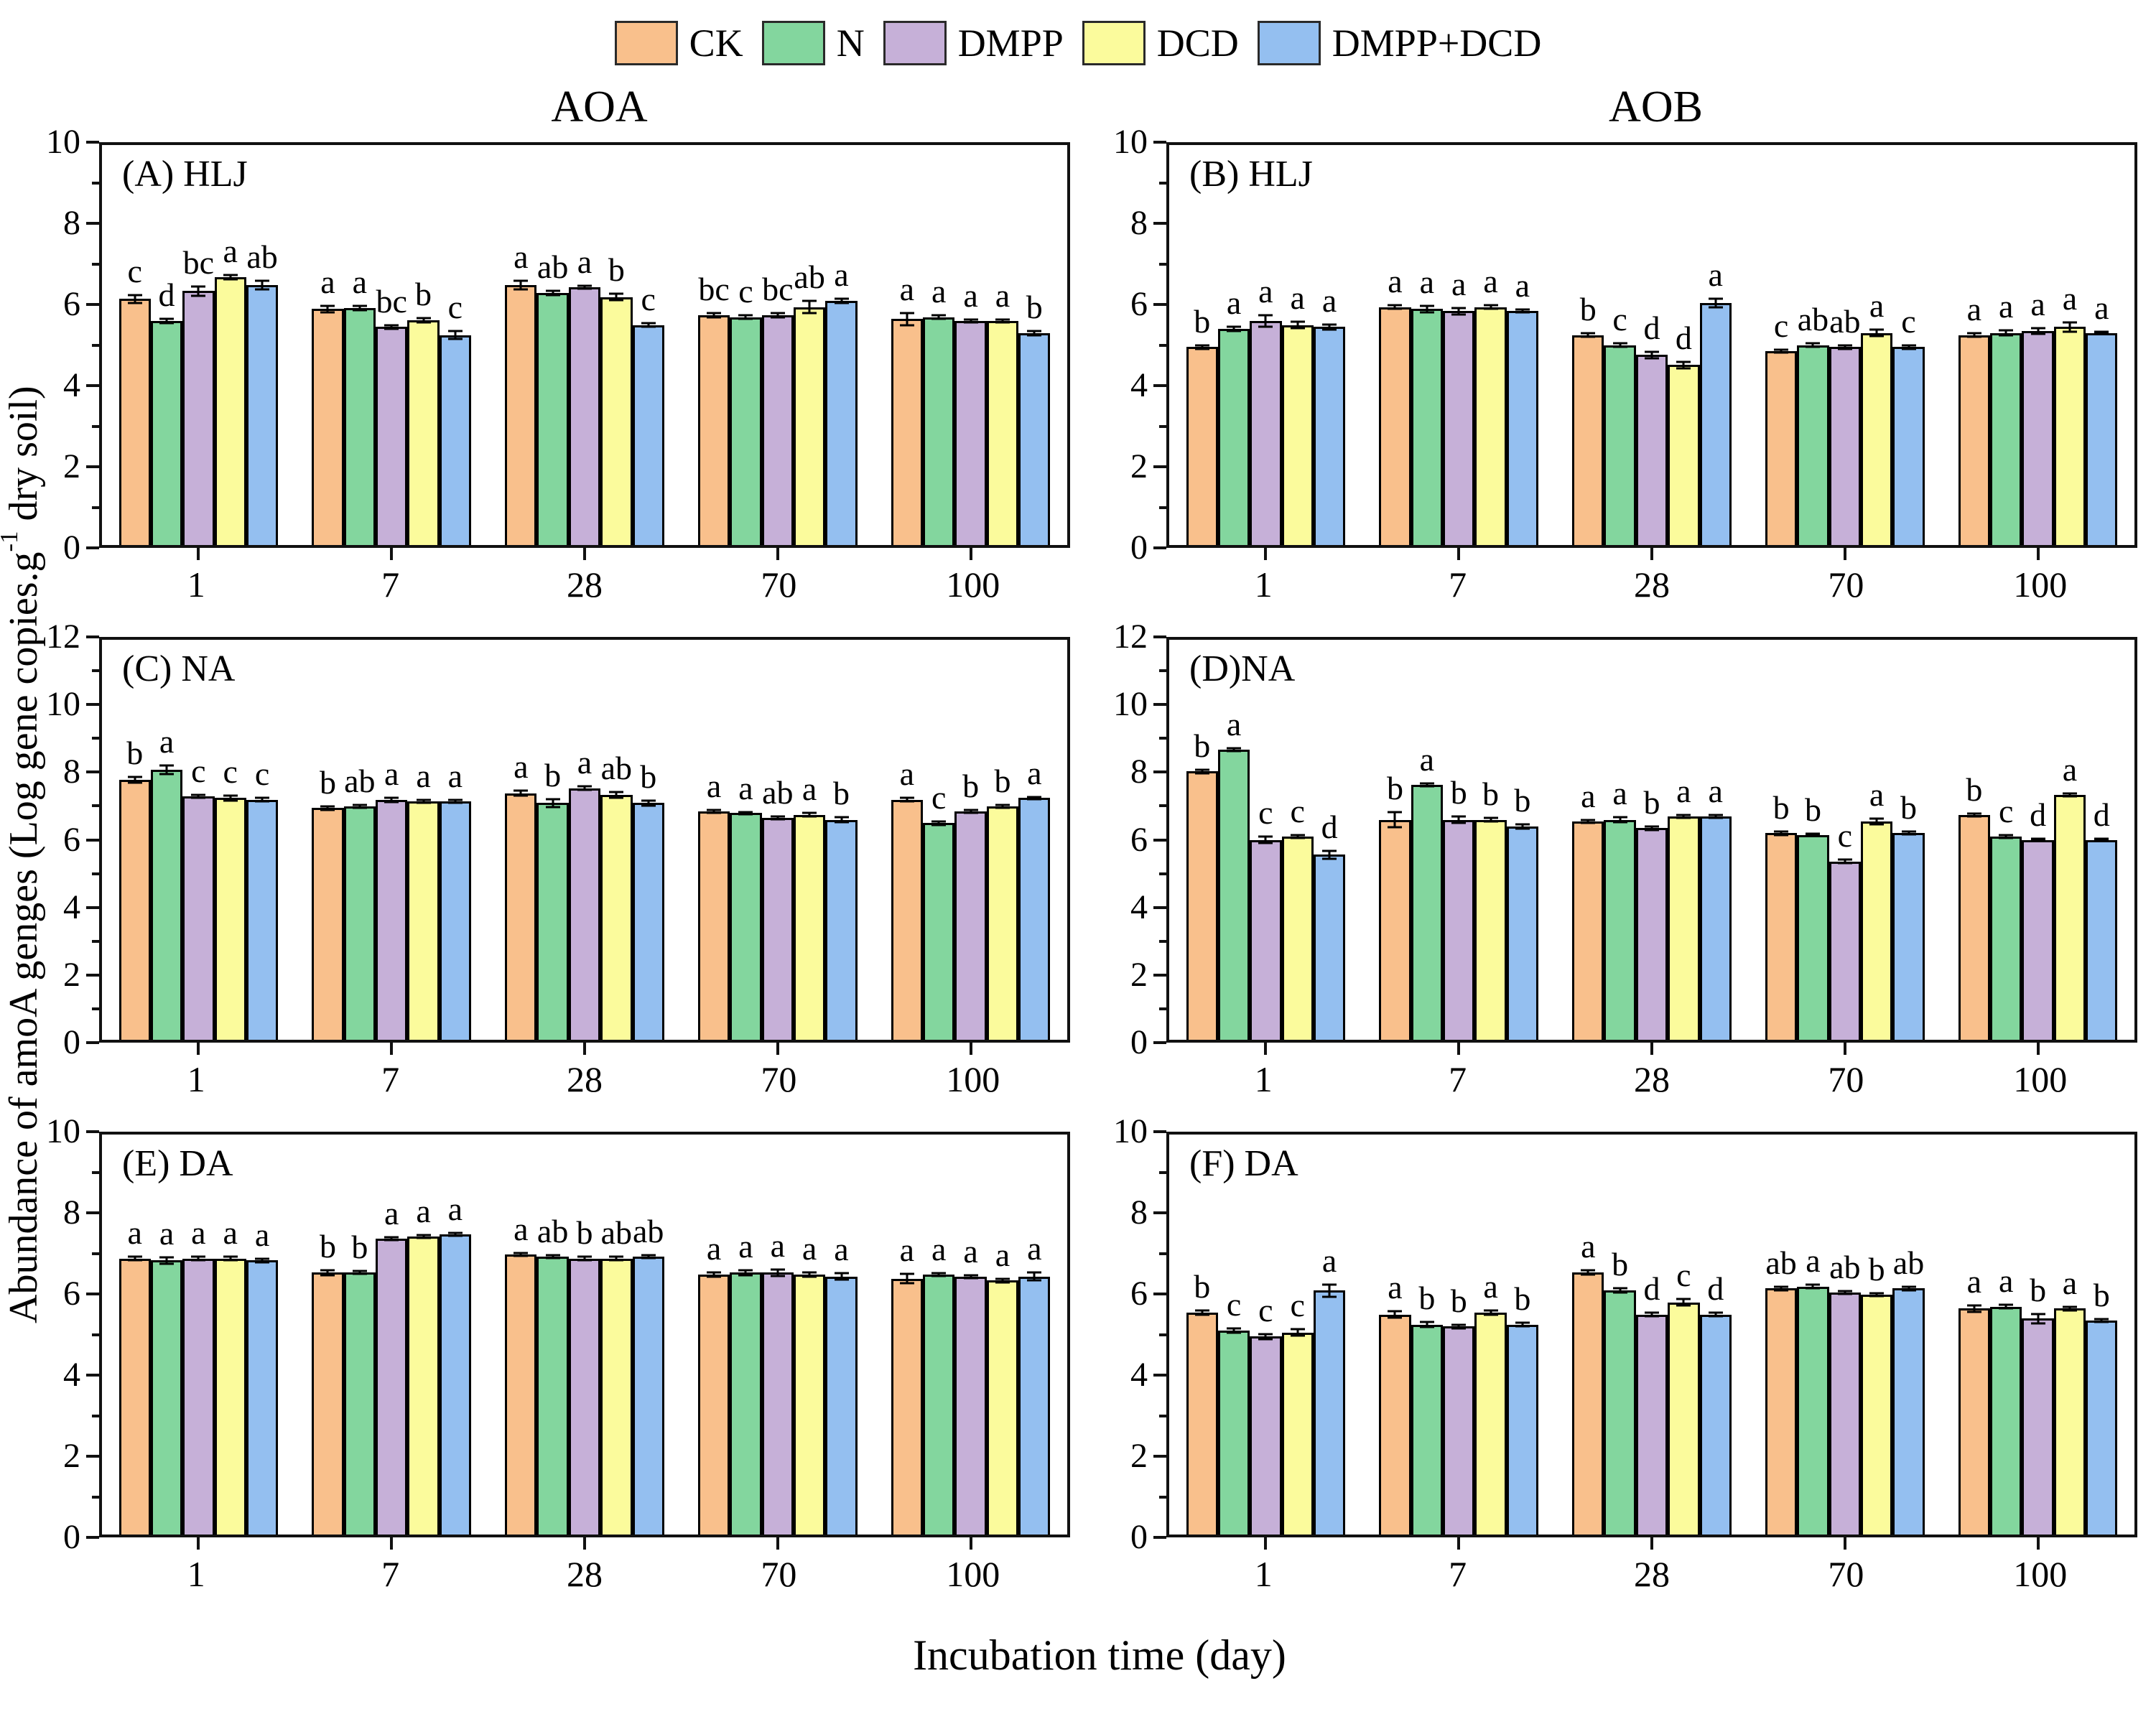 The width and height of the screenshot is (2156, 1709). I want to click on x-tick-label: 7, so click(1458, 1574).